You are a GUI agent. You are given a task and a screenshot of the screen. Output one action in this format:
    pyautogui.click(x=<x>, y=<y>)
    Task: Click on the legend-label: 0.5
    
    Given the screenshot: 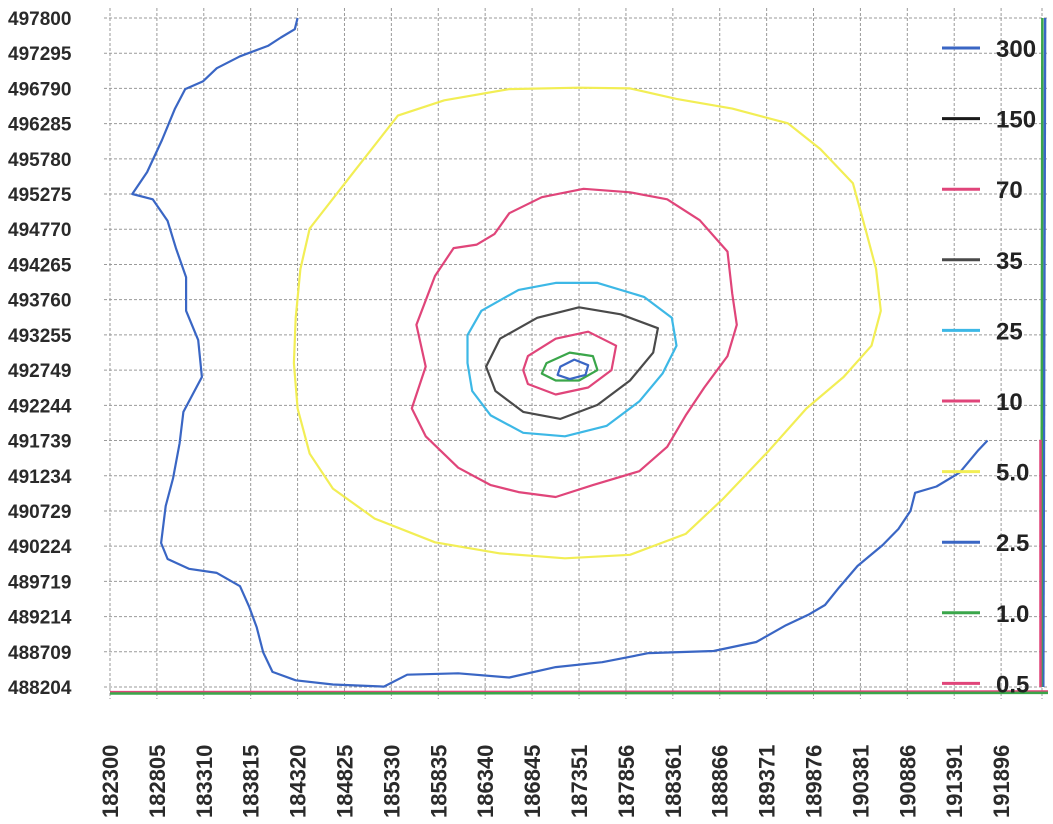 What is the action you would take?
    pyautogui.click(x=1012, y=684)
    